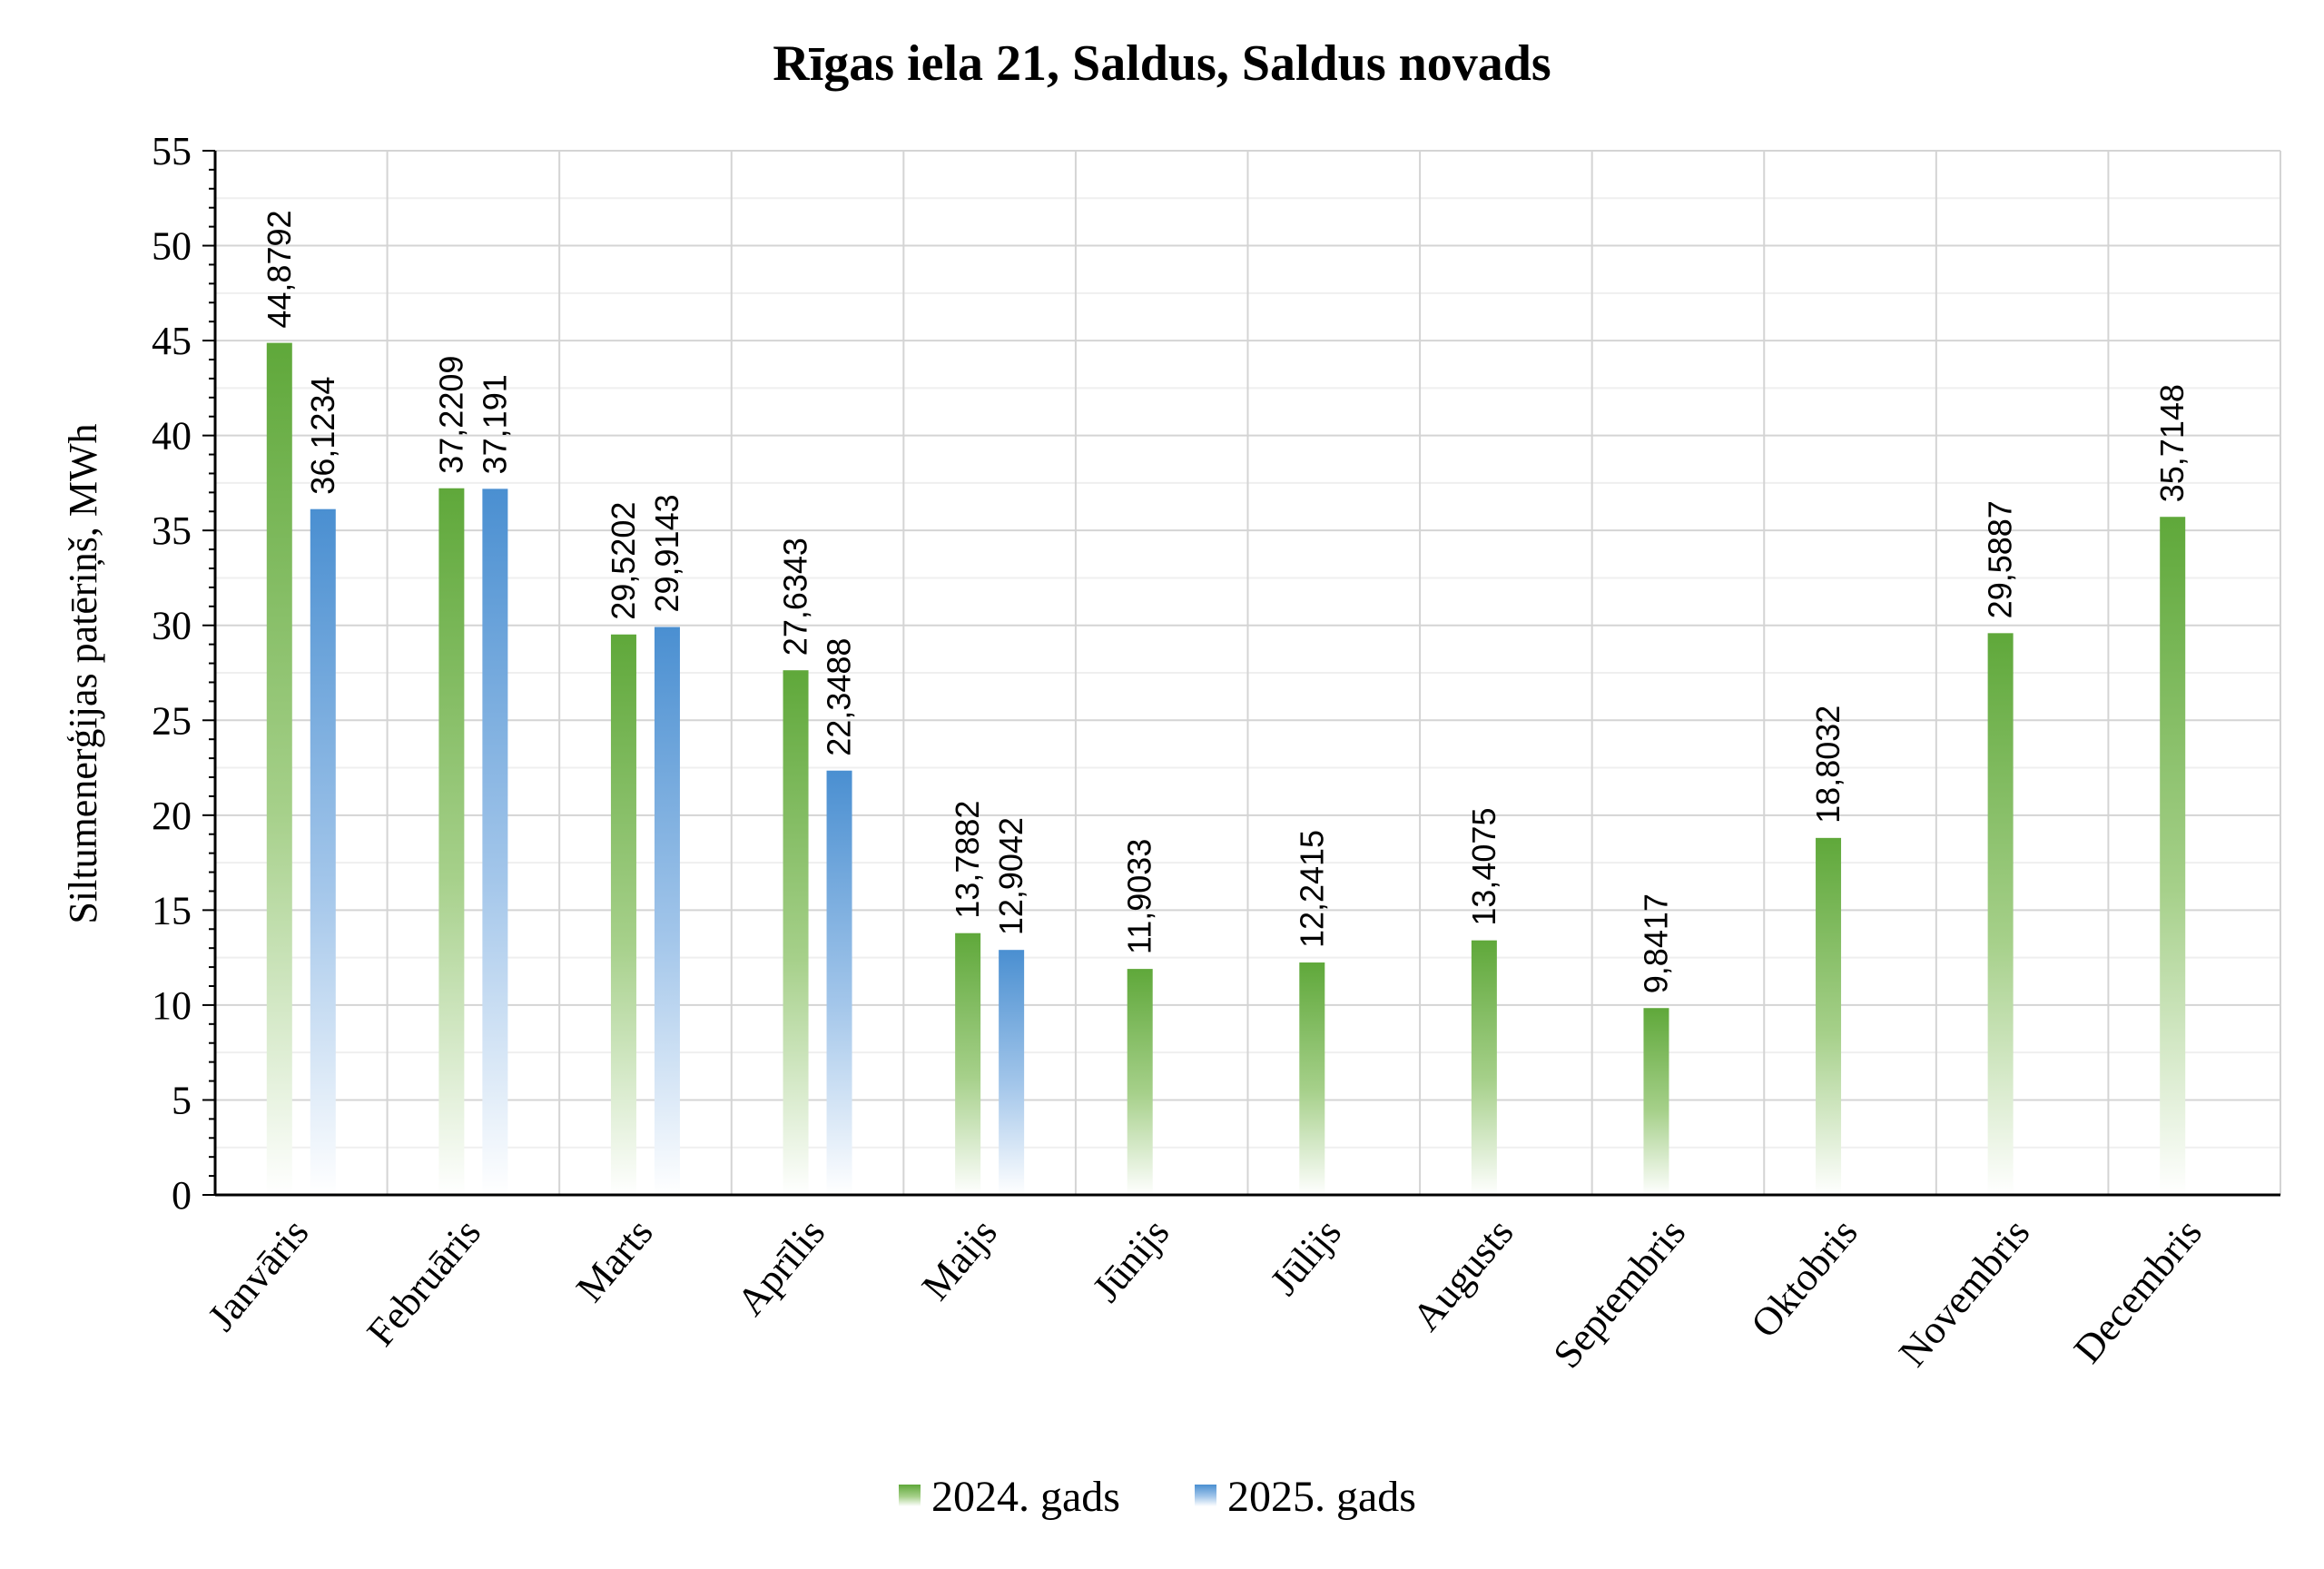 This screenshot has height=1569, width=2324. Describe the element at coordinates (172, 816) in the screenshot. I see `y-tick-label: 20` at that location.